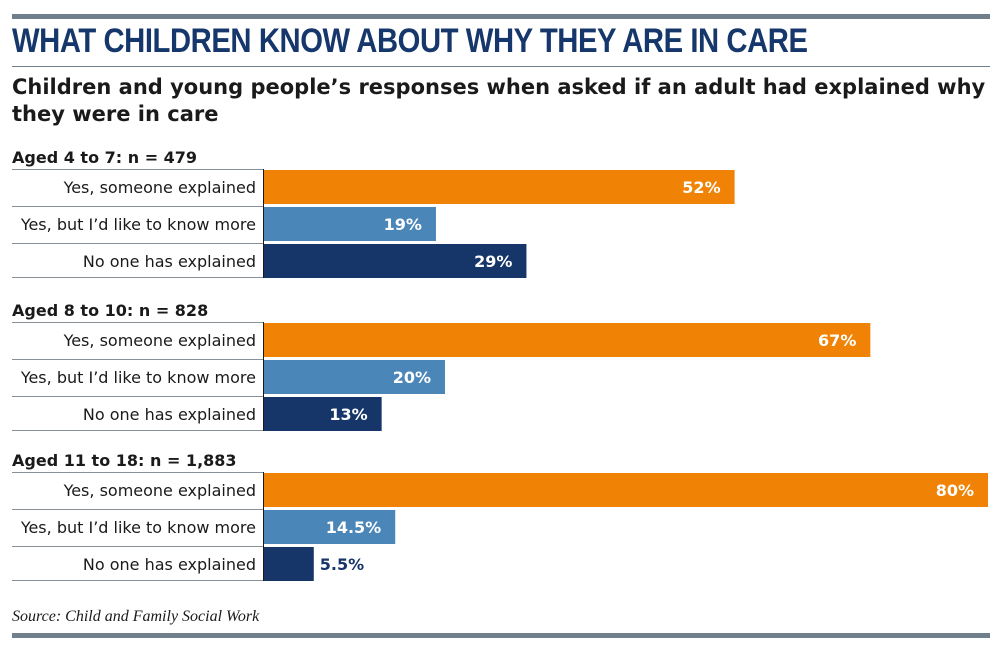 The height and width of the screenshot is (653, 1002). What do you see at coordinates (323, 414) in the screenshot?
I see `bar-age-8-10-no-one-explained` at bounding box center [323, 414].